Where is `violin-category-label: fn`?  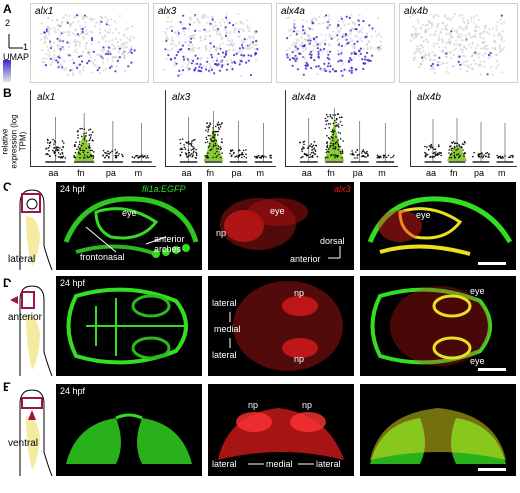
violin-category-label: fn is located at coordinates (331, 173).